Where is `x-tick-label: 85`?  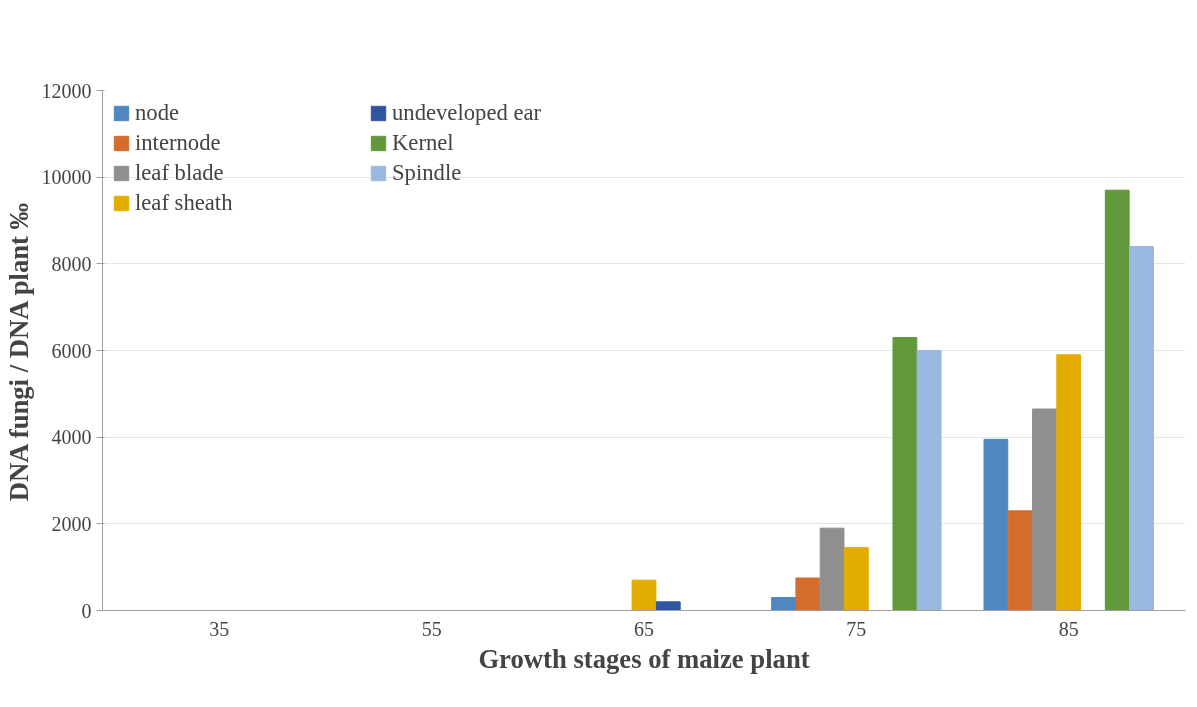
x-tick-label: 85 is located at coordinates (1068, 628).